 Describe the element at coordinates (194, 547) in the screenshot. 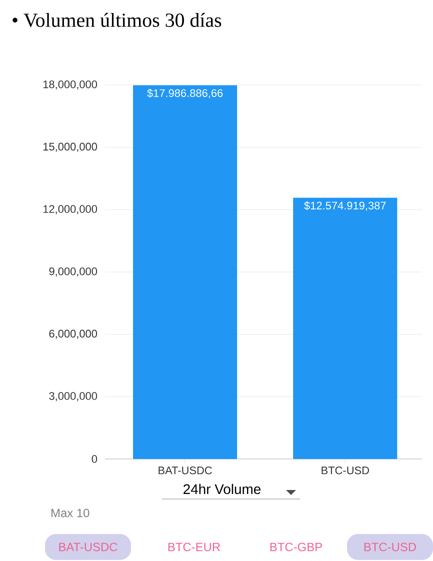

I see `text: BTC-EUR` at that location.